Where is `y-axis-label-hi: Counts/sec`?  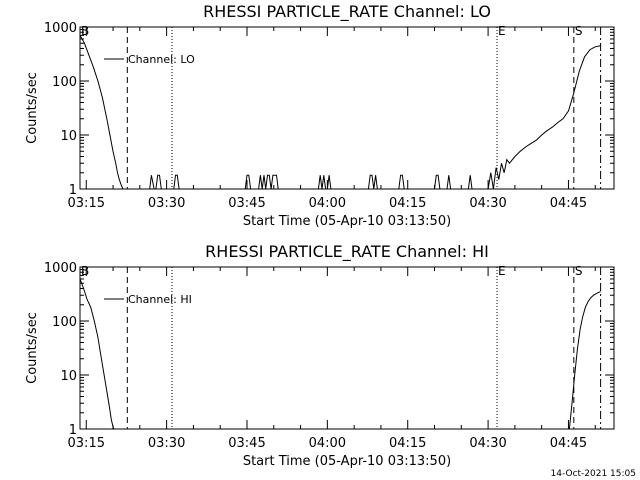 y-axis-label-hi: Counts/sec is located at coordinates (32, 348).